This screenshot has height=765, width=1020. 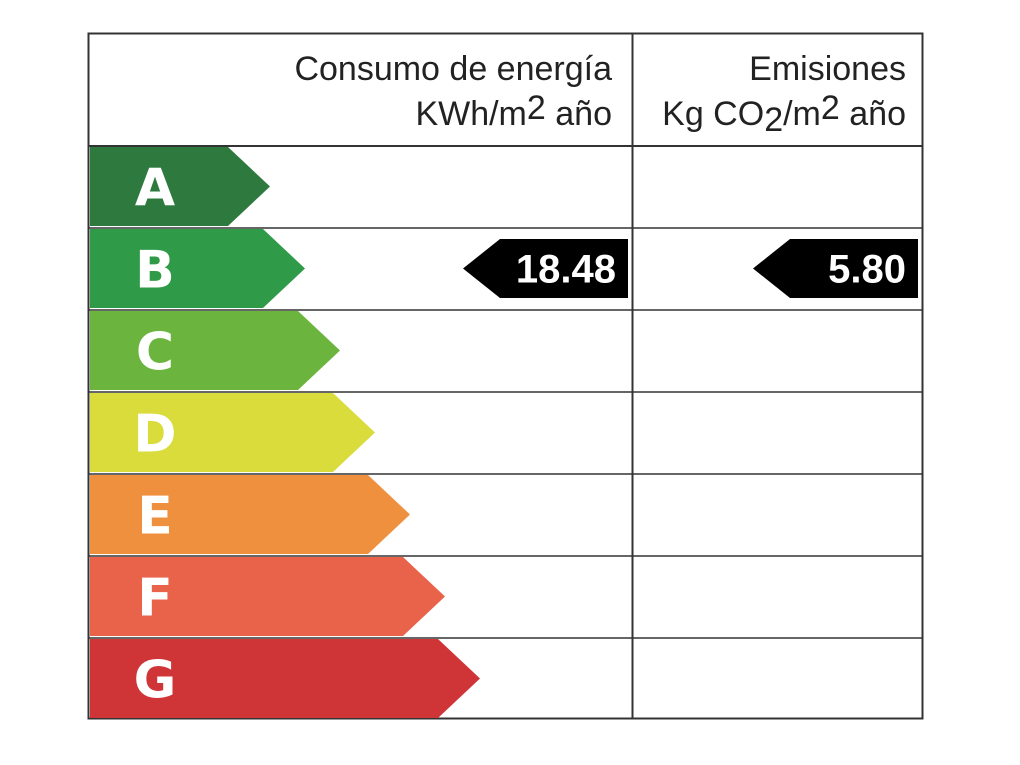 I want to click on emissions-marker, so click(x=835, y=268).